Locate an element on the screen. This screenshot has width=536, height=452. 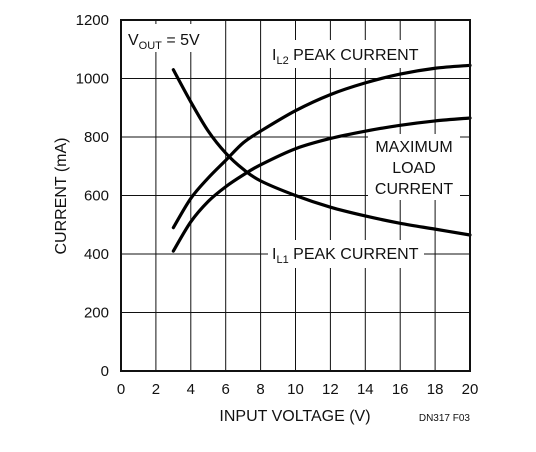
x-tick-label: 6 is located at coordinates (226, 389).